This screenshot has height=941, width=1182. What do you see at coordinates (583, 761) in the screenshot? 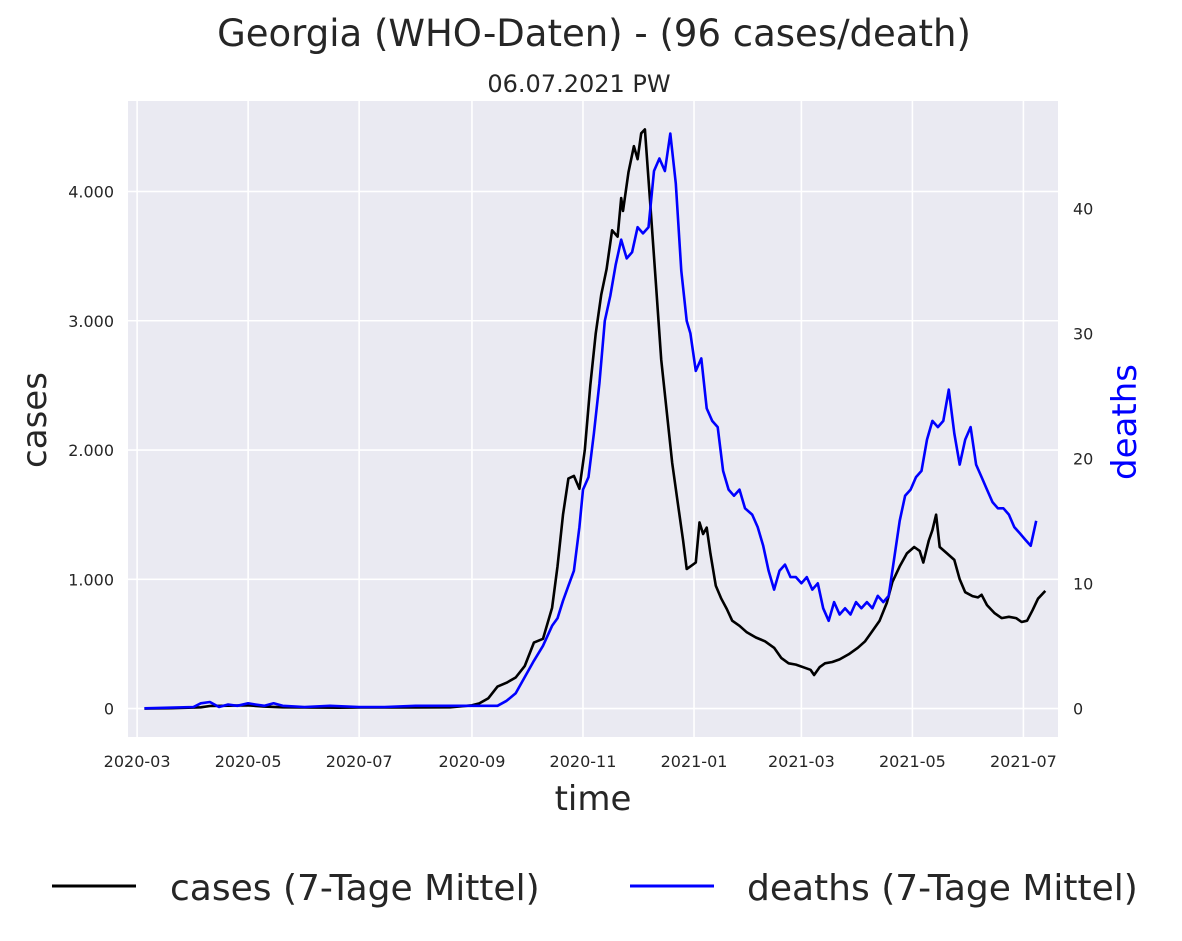
I see `x-tick-label: 2020-11` at bounding box center [583, 761].